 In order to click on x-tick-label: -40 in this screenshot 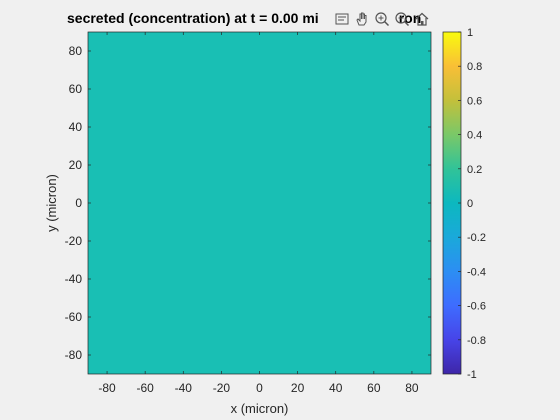, I will do `click(184, 388)`.